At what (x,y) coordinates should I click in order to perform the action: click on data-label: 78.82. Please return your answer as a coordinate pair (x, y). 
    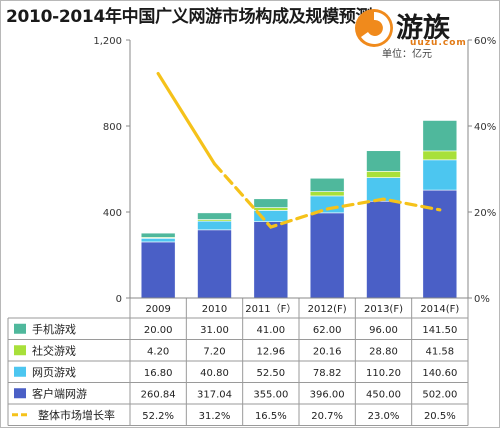
    Looking at the image, I should click on (327, 373).